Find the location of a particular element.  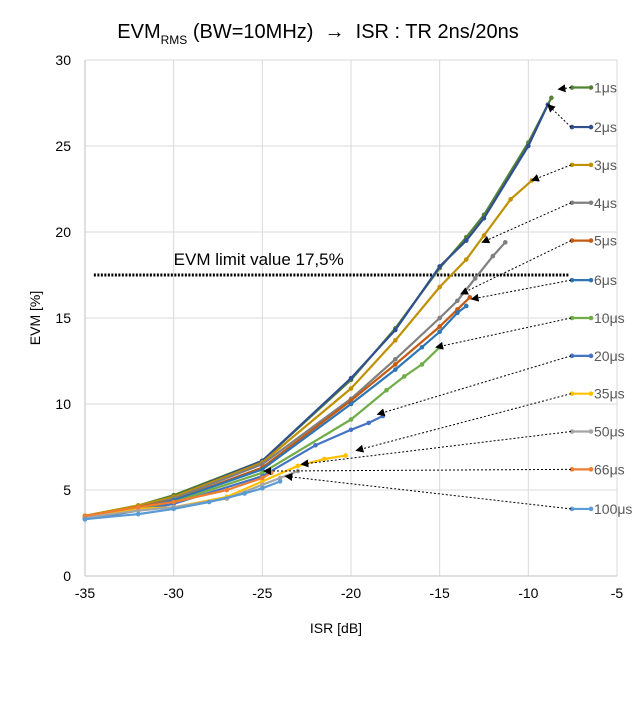

title-subscript: RMS is located at coordinates (174, 40).